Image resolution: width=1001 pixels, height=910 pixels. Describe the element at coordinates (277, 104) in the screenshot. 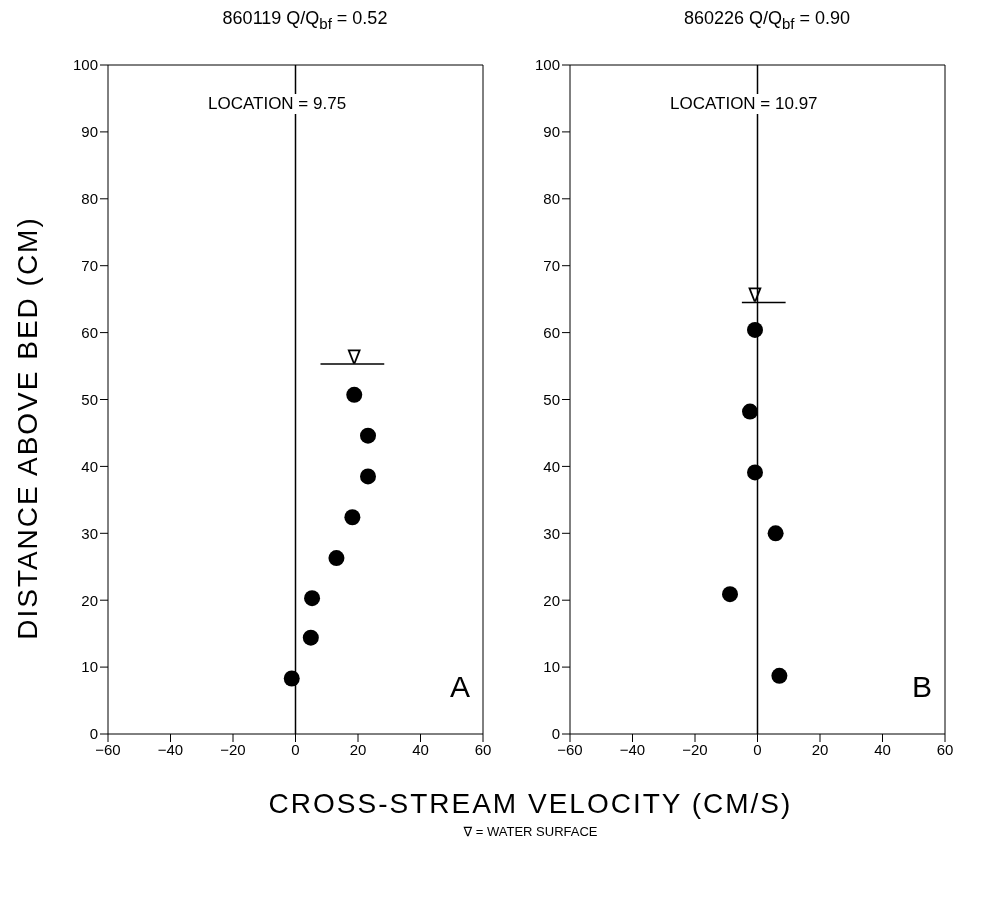

I see `annotation: LOCATION = 9.75` at that location.